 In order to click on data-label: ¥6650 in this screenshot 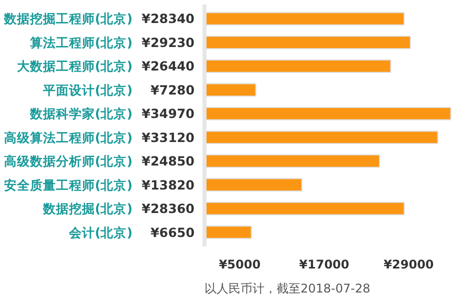, I will do `click(172, 232)`.